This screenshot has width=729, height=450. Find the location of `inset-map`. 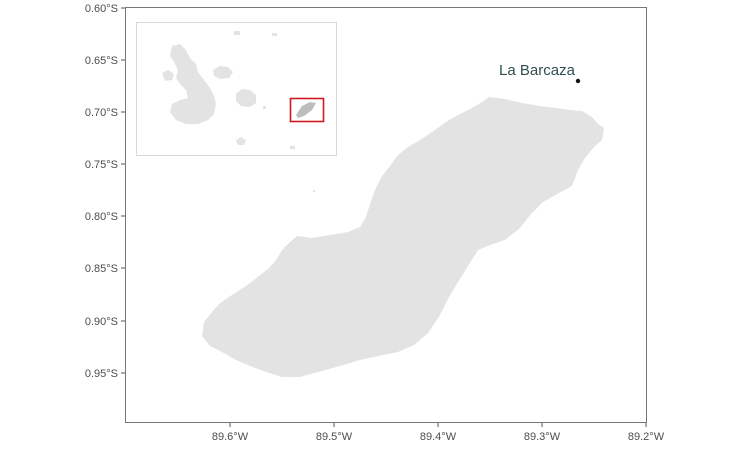

inset-map is located at coordinates (236, 89).